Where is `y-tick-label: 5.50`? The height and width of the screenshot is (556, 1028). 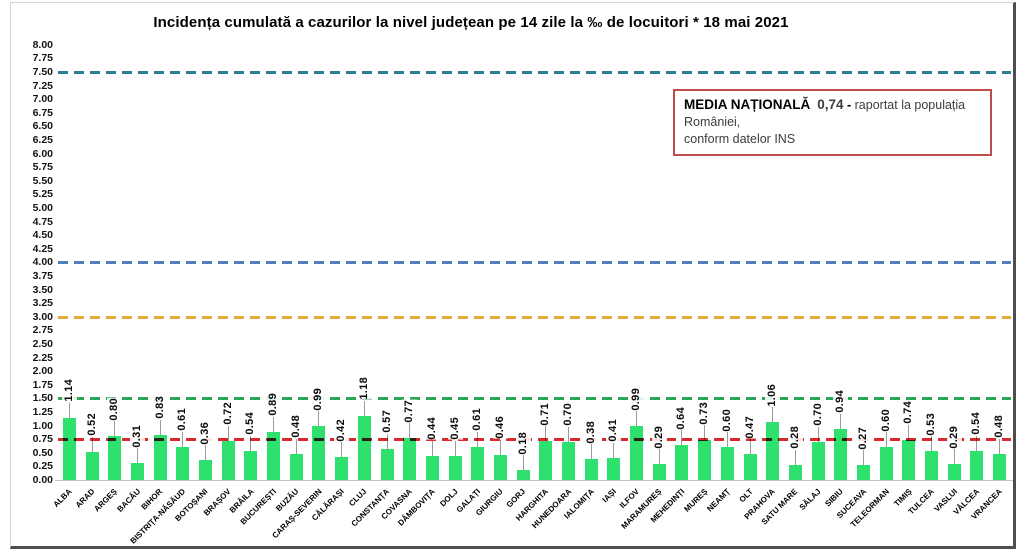
y-tick-label: 5.50 is located at coordinates (42, 180).